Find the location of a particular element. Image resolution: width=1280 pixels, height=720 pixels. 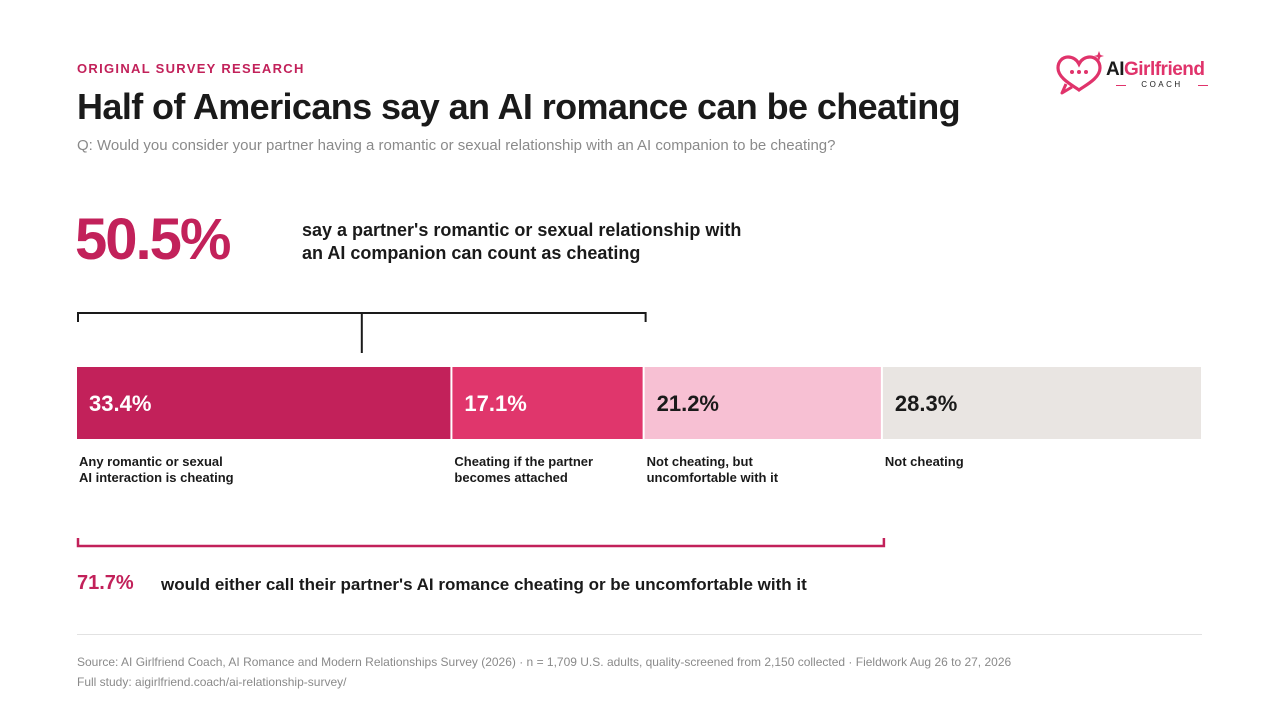

bracket-cheating-total is located at coordinates (362, 332).